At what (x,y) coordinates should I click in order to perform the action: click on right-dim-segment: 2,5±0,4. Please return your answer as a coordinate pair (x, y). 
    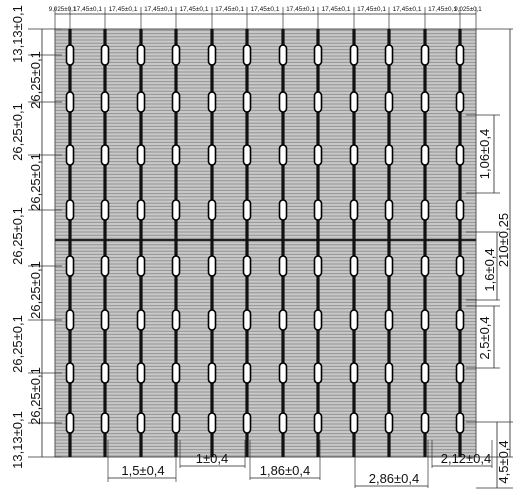
    Looking at the image, I should click on (484, 337).